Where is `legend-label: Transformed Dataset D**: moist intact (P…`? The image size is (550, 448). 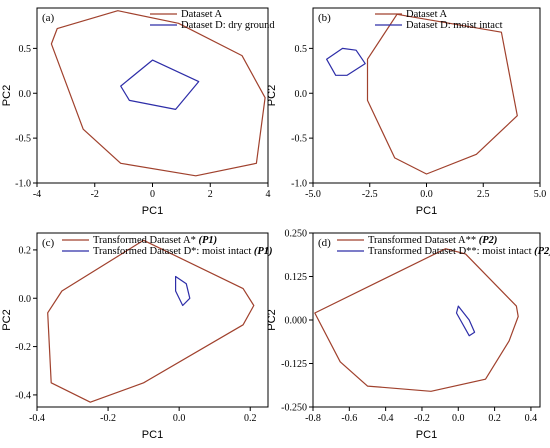
legend-label: Transformed Dataset D**: moist intact (P… is located at coordinates (459, 251).